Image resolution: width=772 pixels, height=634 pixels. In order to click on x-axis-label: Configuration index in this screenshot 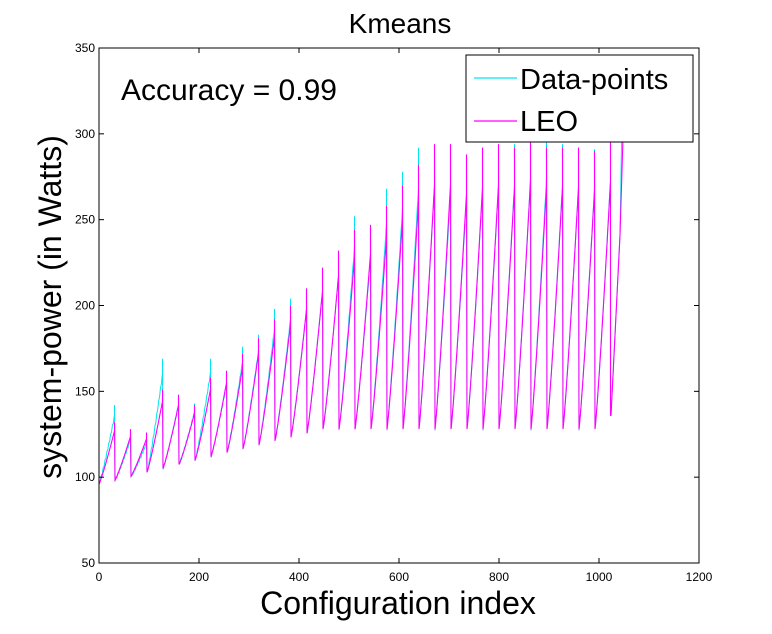, I will do `click(398, 603)`.